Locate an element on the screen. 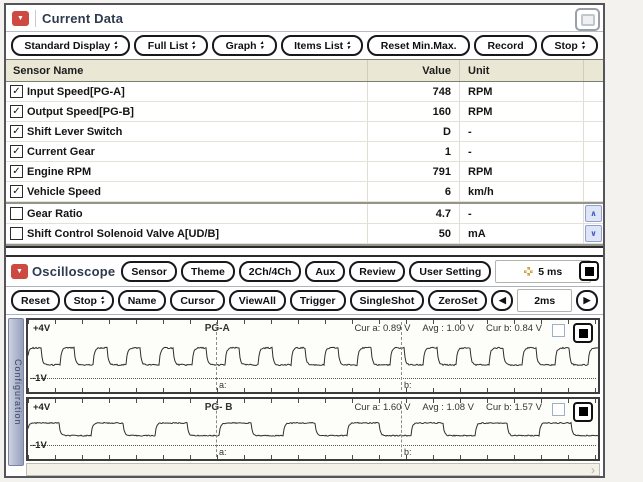 The height and width of the screenshot is (482, 643). theme-button: Theme is located at coordinates (207, 271).